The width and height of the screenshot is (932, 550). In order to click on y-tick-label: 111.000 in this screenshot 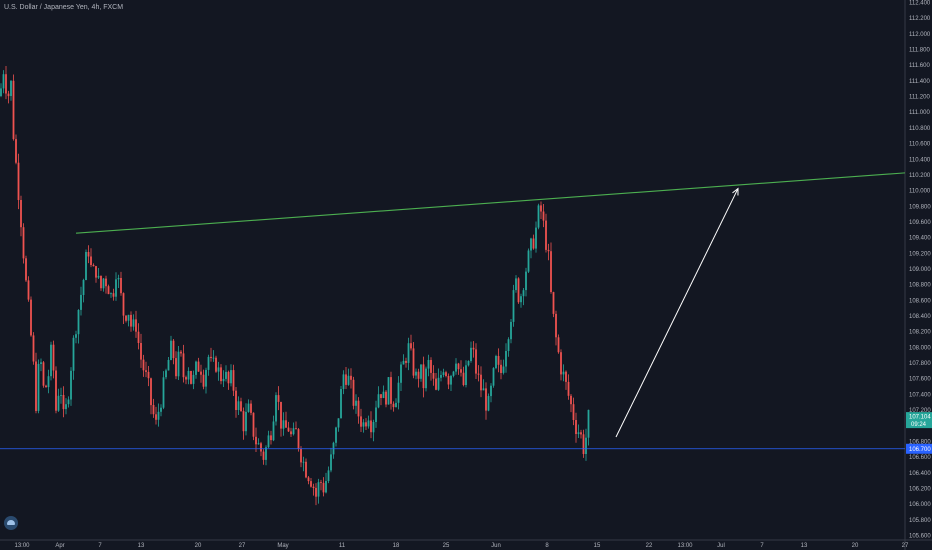, I will do `click(919, 113)`.